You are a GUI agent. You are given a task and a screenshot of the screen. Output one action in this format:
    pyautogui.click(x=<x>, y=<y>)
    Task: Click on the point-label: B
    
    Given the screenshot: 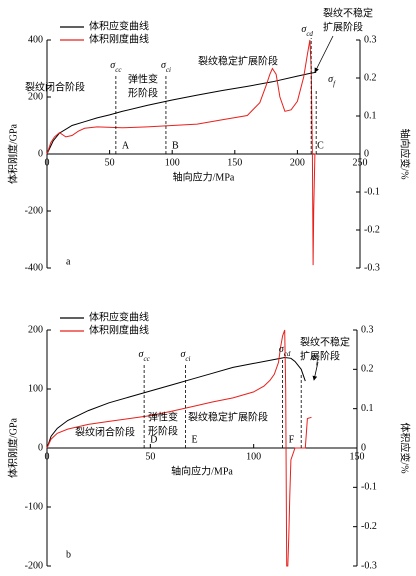 What is the action you would take?
    pyautogui.click(x=175, y=145)
    